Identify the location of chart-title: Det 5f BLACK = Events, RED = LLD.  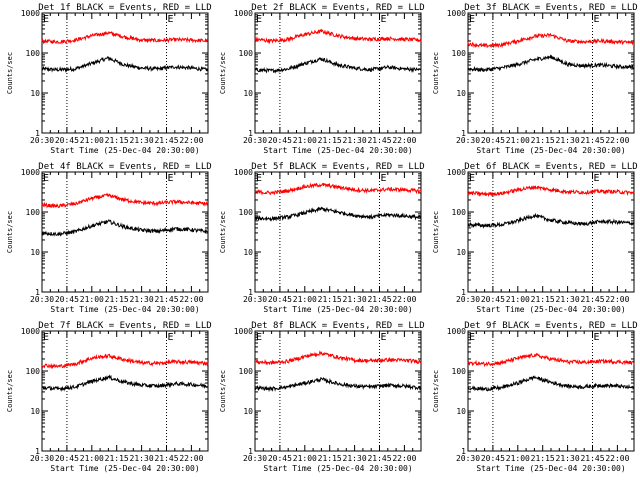
(337, 167).